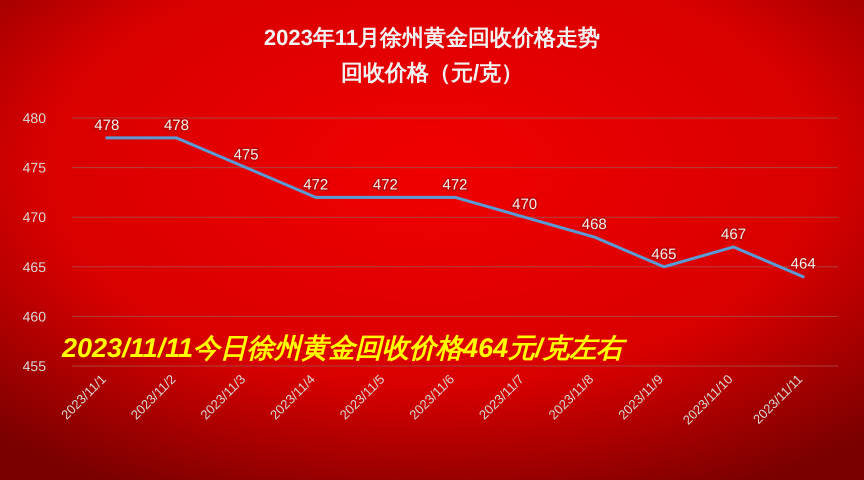 This screenshot has height=480, width=864. I want to click on data-label: 465, so click(663, 254).